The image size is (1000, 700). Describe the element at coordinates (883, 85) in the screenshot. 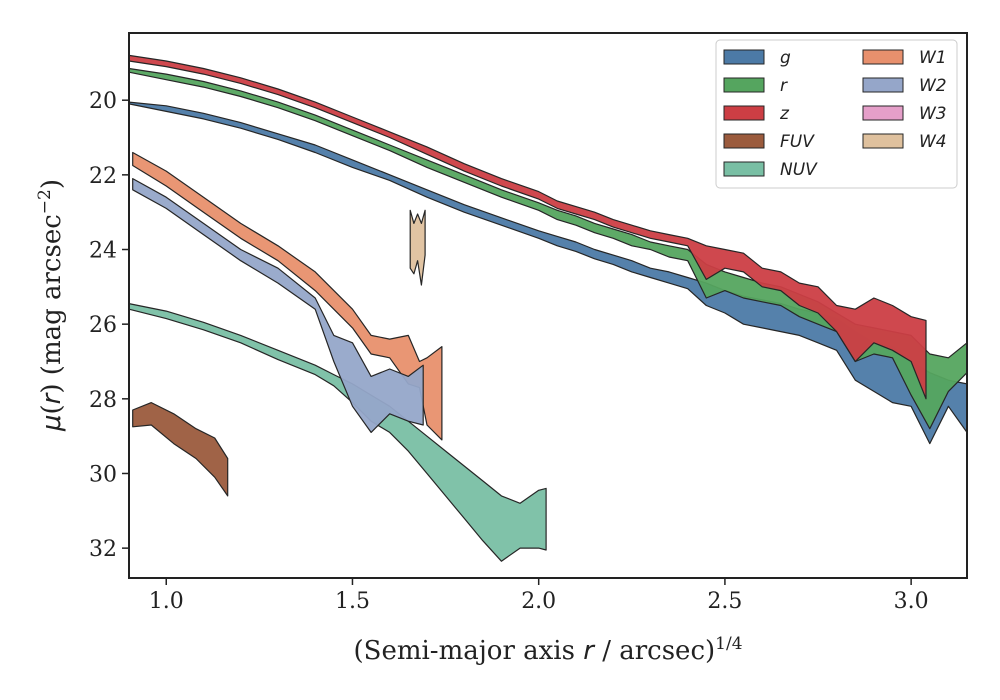

I see `legend-swatch-w2` at that location.